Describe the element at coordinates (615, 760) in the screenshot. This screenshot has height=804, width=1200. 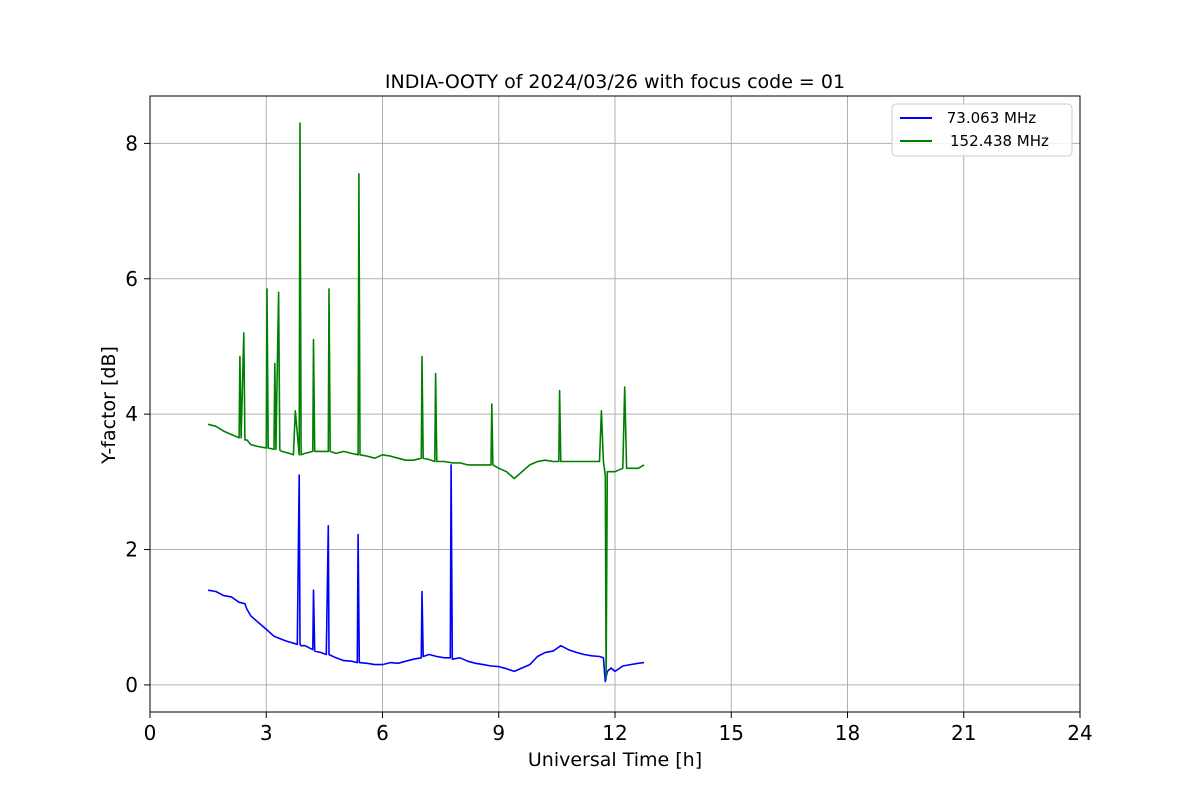
I see `x-axis-label: Universal Time [h]` at that location.